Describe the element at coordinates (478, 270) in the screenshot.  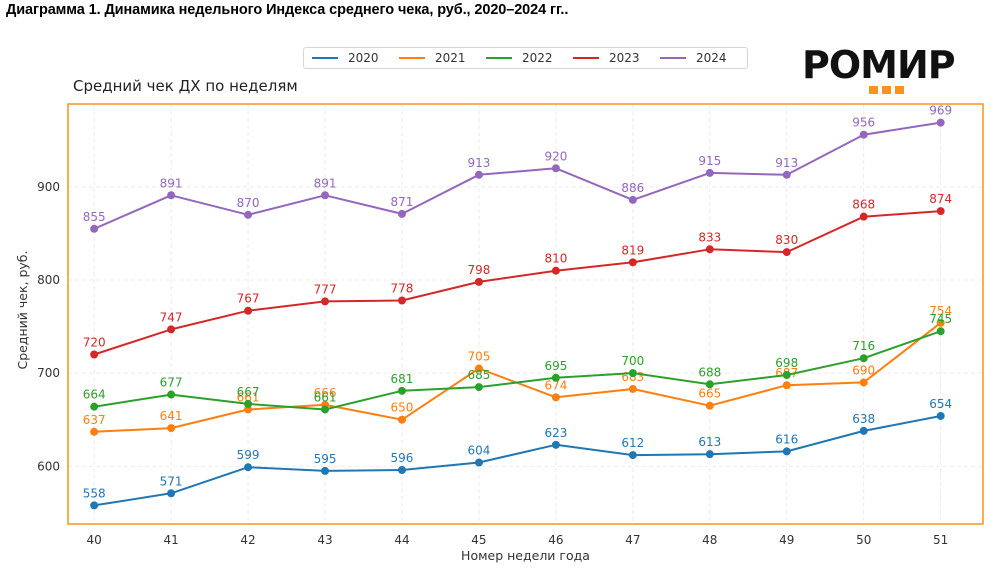
I see `data-label-2023: 798` at that location.